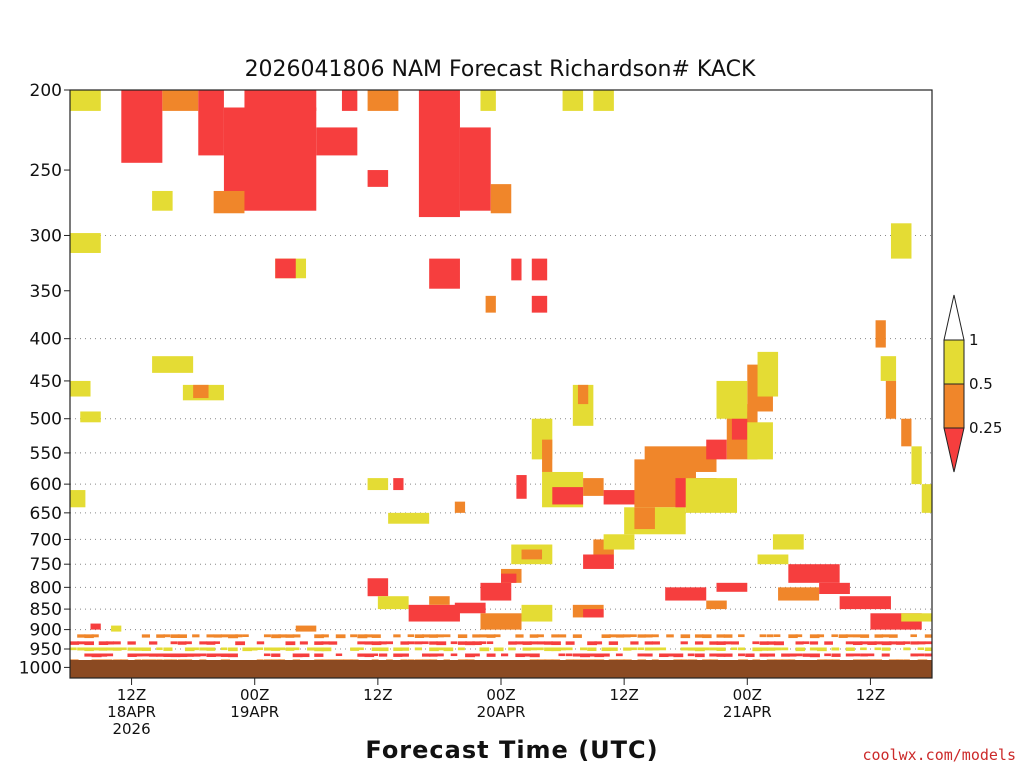 The width and height of the screenshot is (1024, 768). I want to click on legend-bin-0.25-0.5, so click(954, 406).